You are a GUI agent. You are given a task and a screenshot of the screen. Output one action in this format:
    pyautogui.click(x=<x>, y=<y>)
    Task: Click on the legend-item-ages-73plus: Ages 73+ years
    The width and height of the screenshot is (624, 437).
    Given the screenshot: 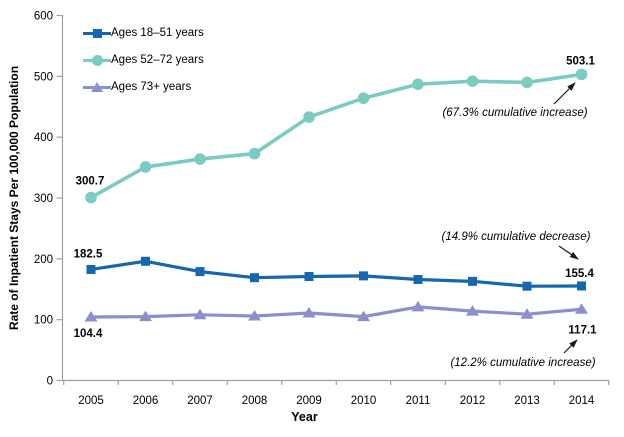 What is the action you would take?
    pyautogui.click(x=143, y=87)
    